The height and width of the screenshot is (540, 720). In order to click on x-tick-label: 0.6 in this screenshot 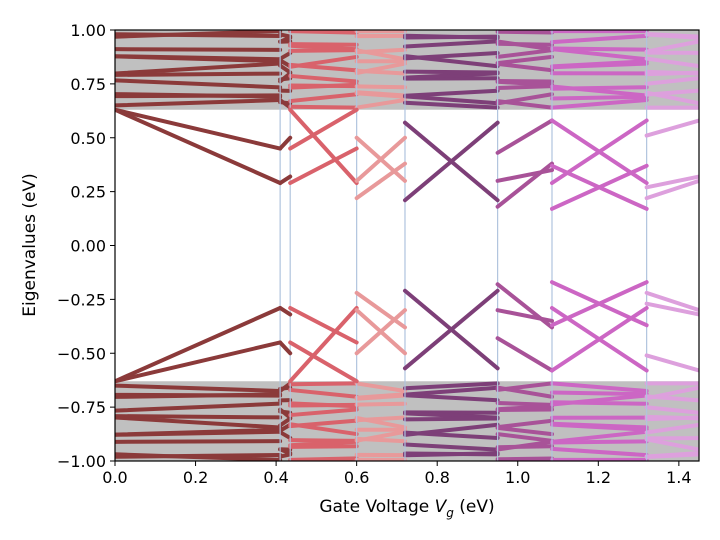, I will do `click(356, 477)`.